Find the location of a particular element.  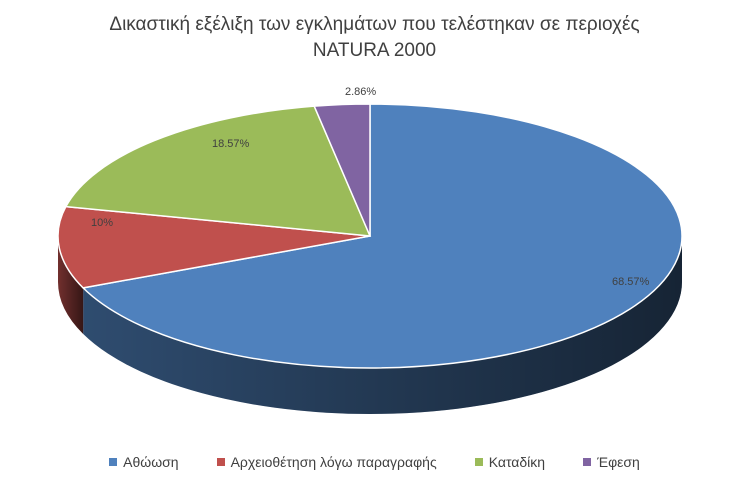

pie-slice-efesi is located at coordinates (342, 170).